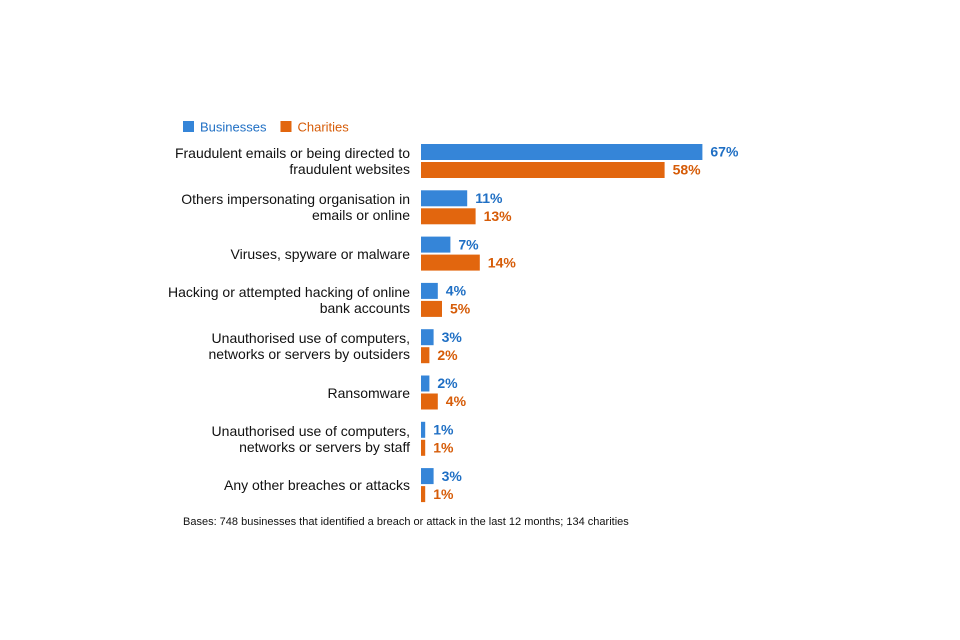 The width and height of the screenshot is (960, 640). Describe the element at coordinates (368, 392) in the screenshot. I see `category-label: Ransomware` at that location.